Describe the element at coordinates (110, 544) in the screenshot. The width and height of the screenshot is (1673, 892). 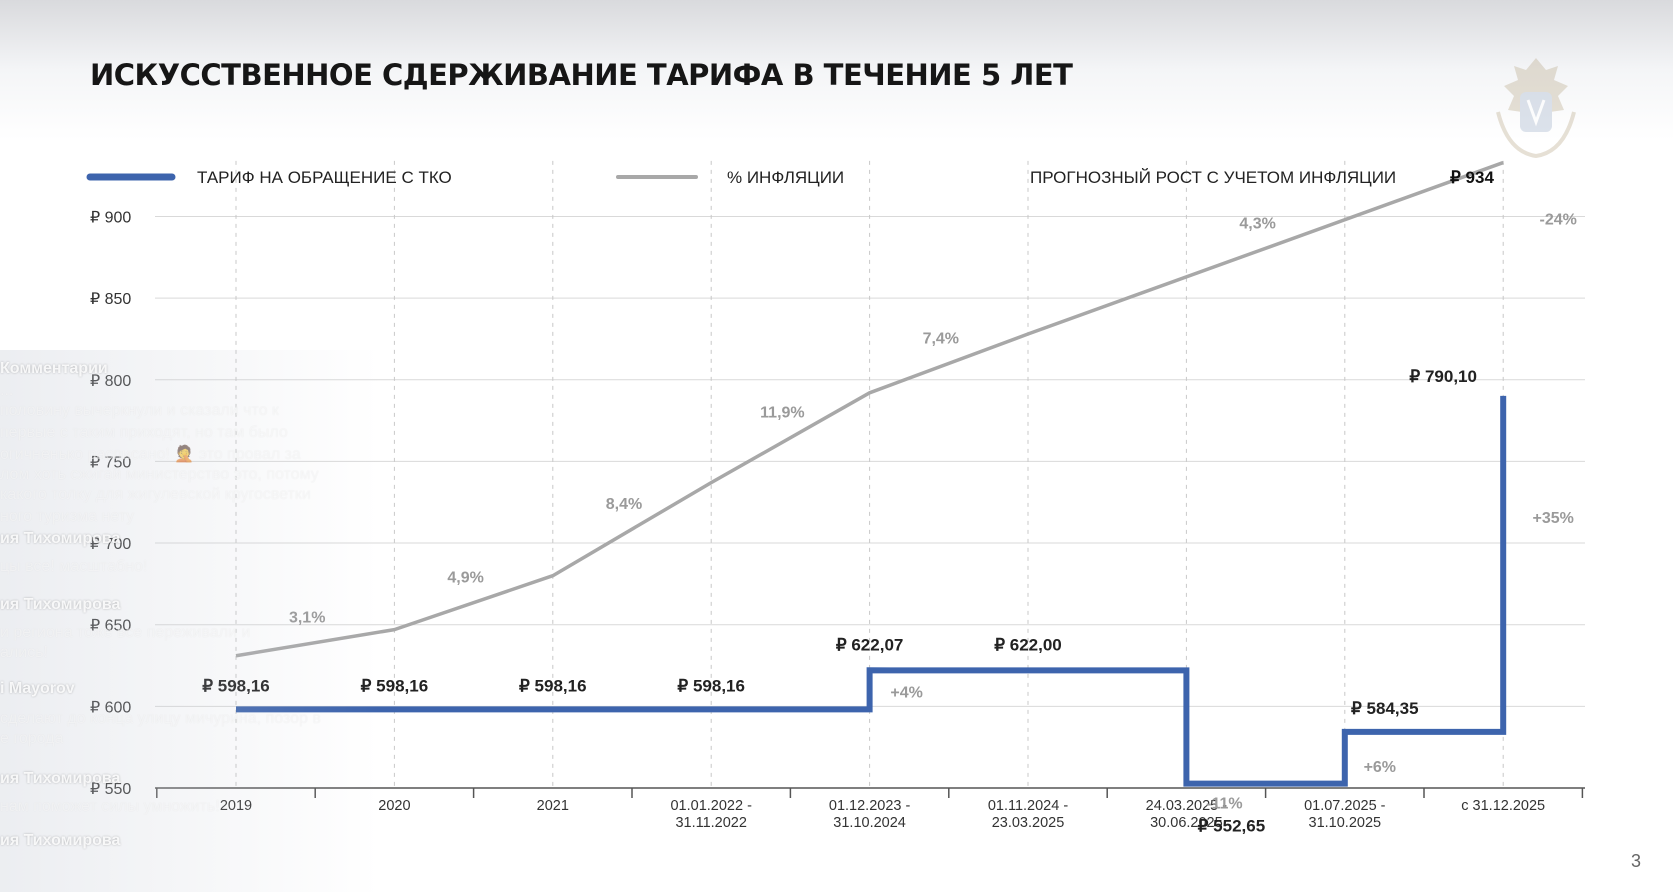
I see `y-tick-label: ₽ 700` at that location.